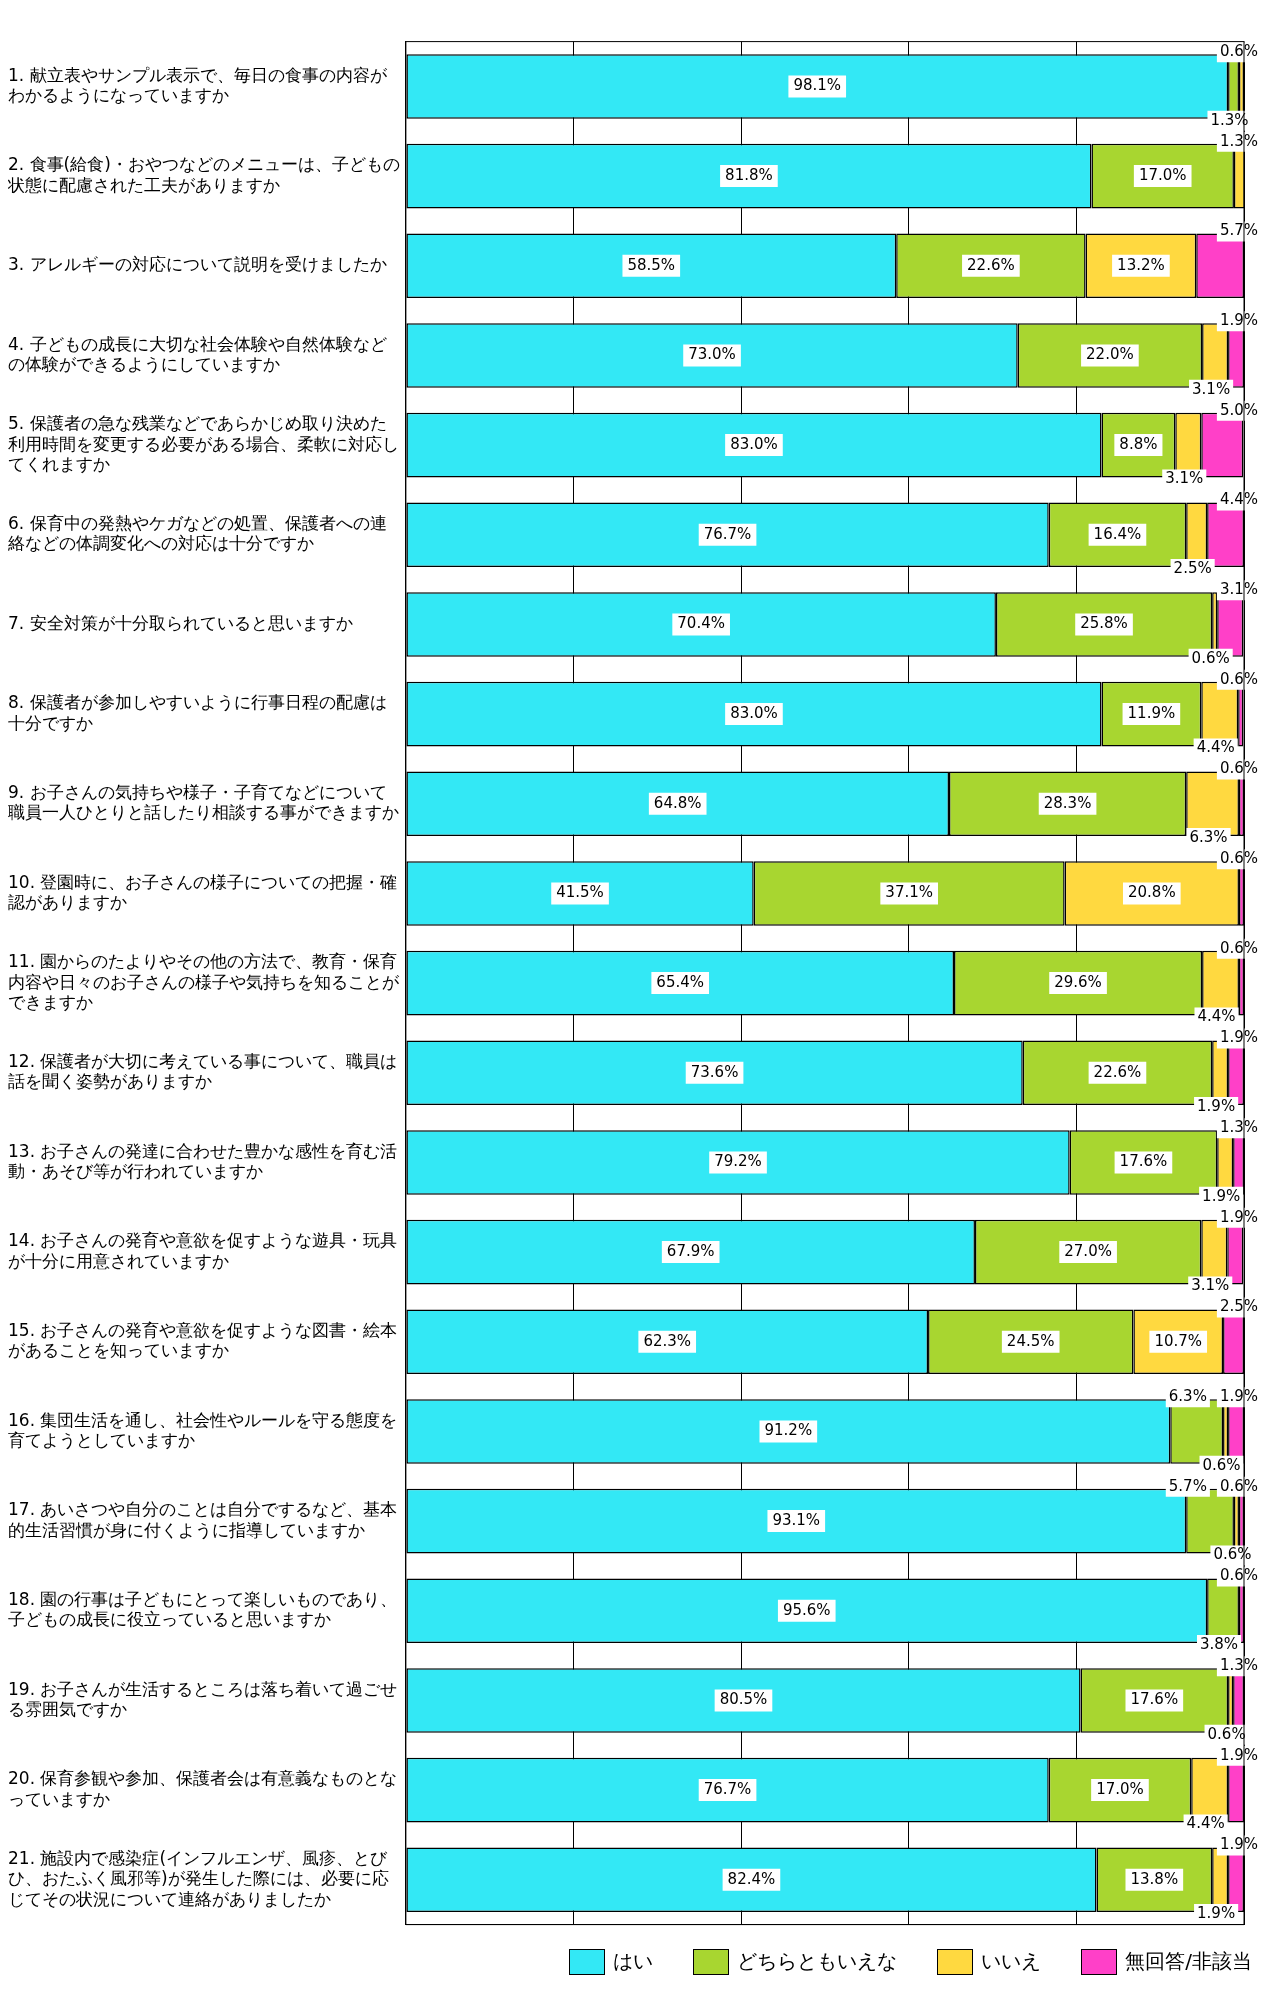  Describe the element at coordinates (738, 1161) in the screenshot. I see `data-label: 79.2%` at that location.